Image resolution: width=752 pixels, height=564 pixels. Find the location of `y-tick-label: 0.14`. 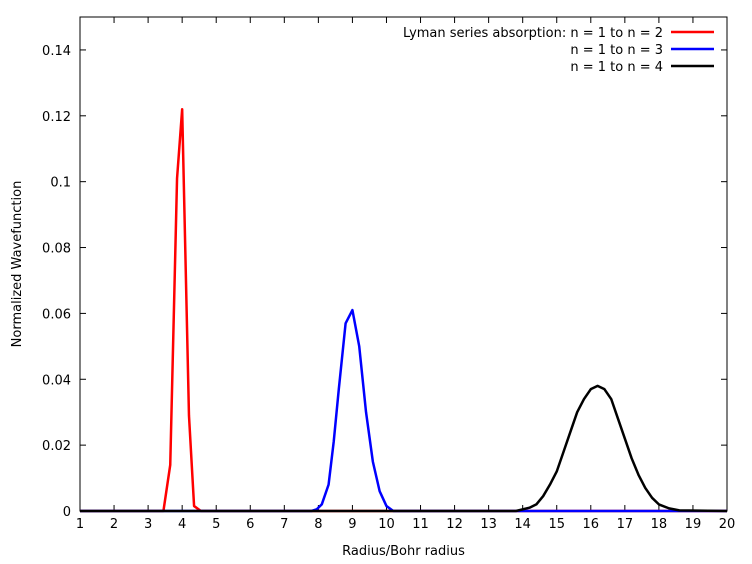

y-tick-label: 0.14 is located at coordinates (56, 51).